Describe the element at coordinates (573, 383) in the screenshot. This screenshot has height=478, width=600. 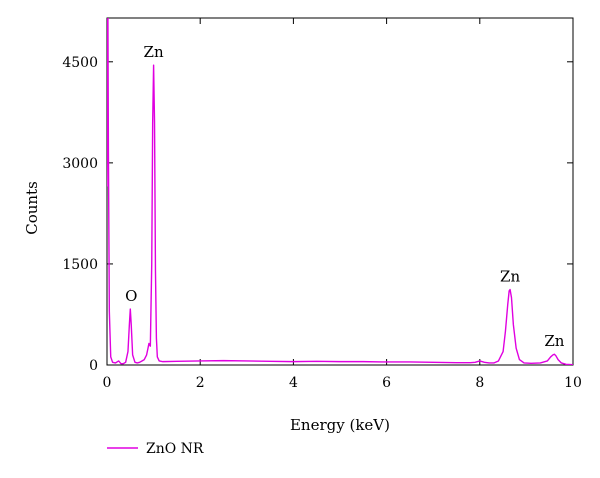
I see `x-tick-label: 10` at that location.